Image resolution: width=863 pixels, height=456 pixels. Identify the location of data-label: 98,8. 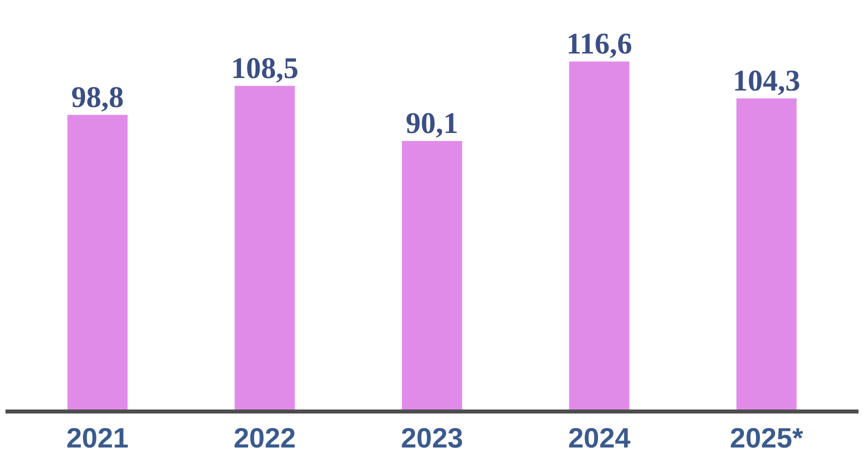
(97, 97).